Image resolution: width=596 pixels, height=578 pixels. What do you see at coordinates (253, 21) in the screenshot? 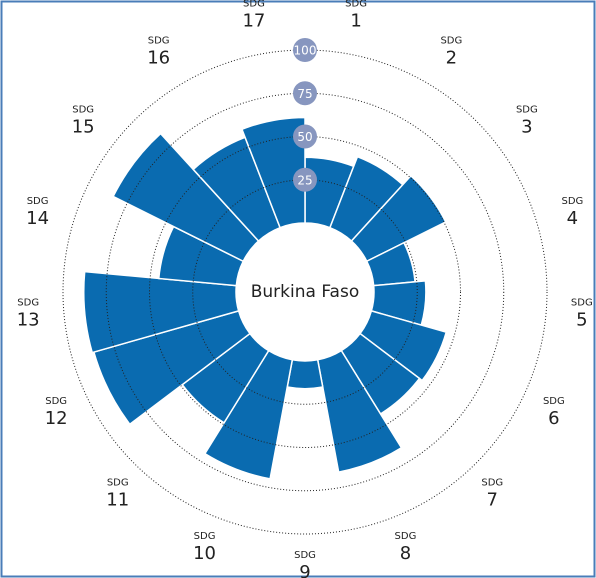
I see `category-label: 17` at bounding box center [253, 21].